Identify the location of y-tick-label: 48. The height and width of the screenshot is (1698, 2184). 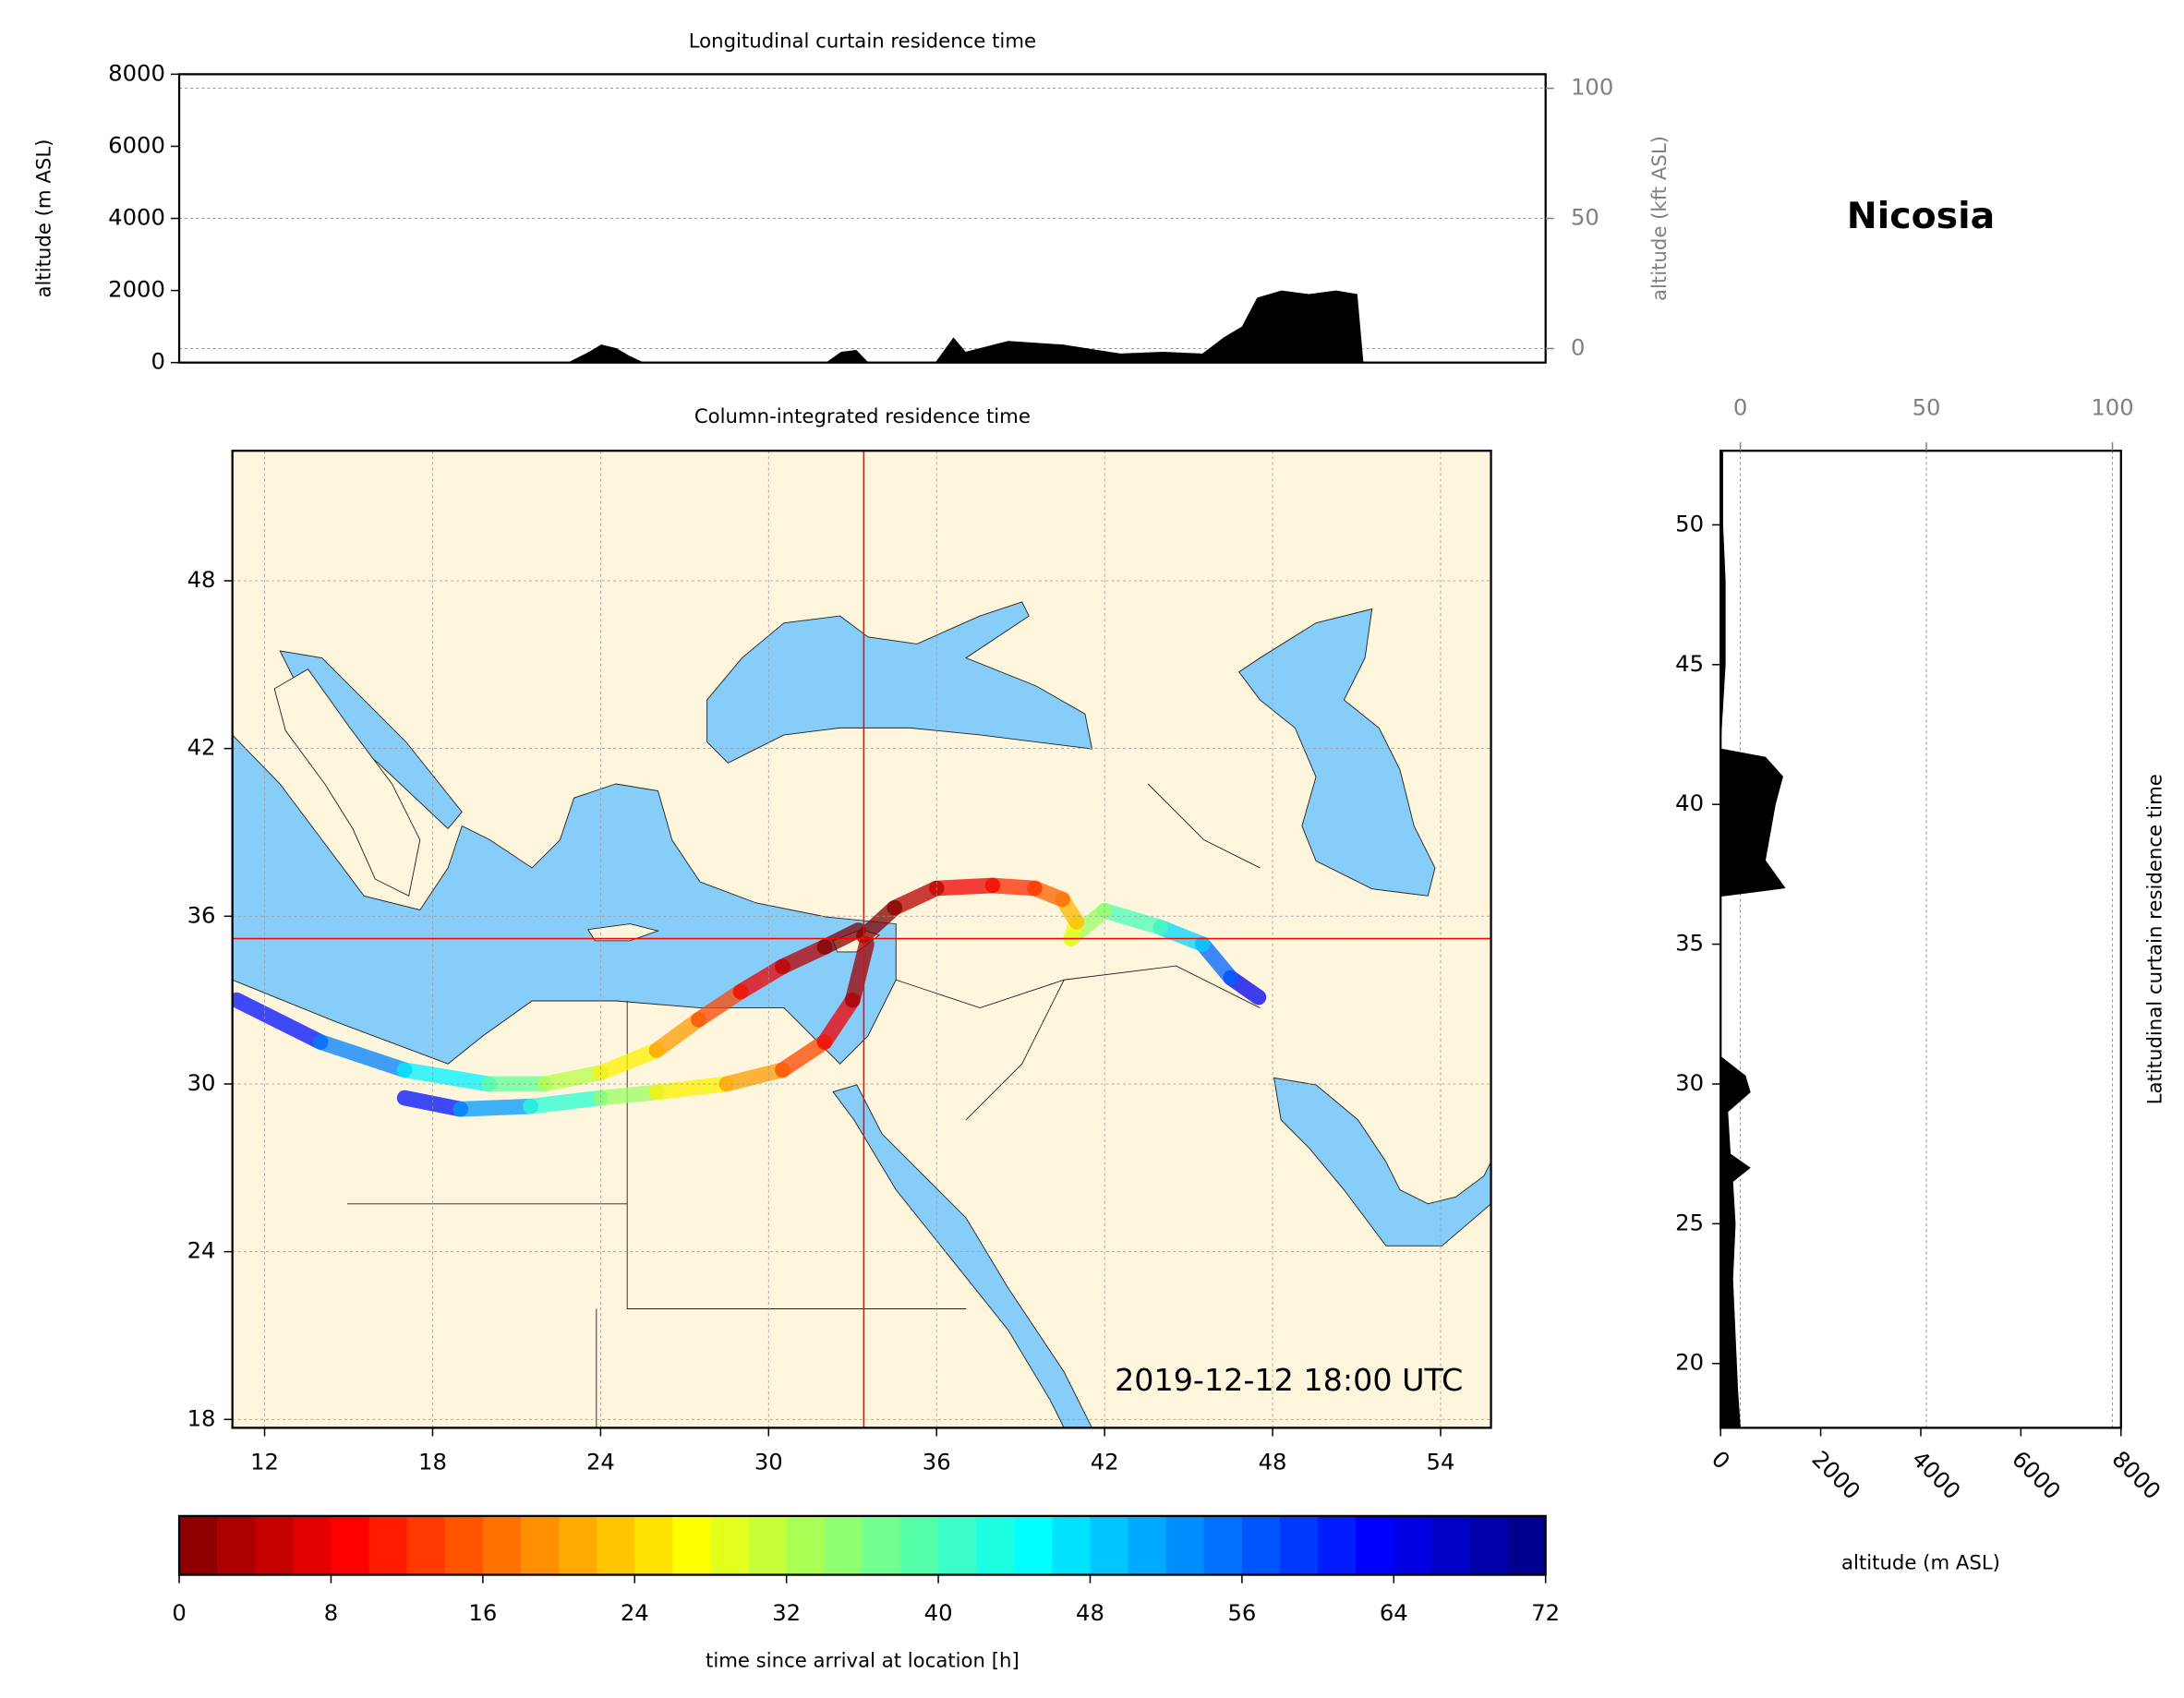
(201, 579).